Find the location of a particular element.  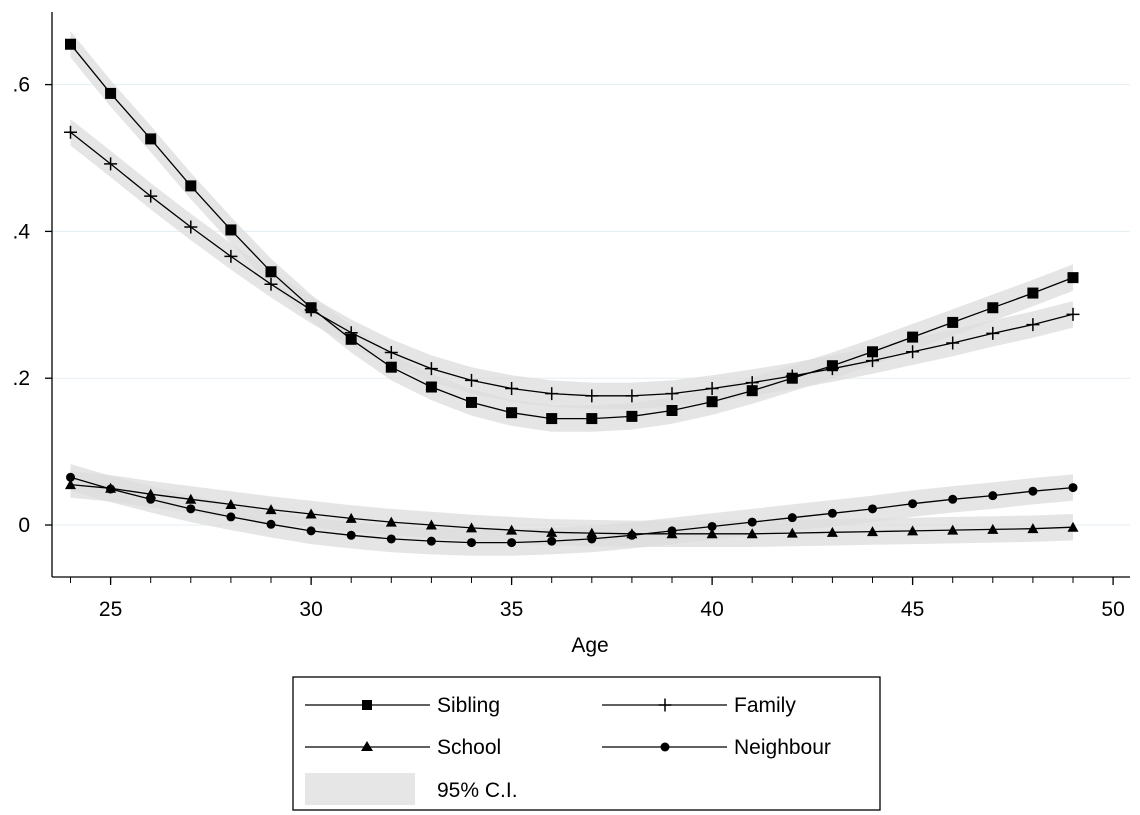

legend-marker-neighbour is located at coordinates (665, 747).